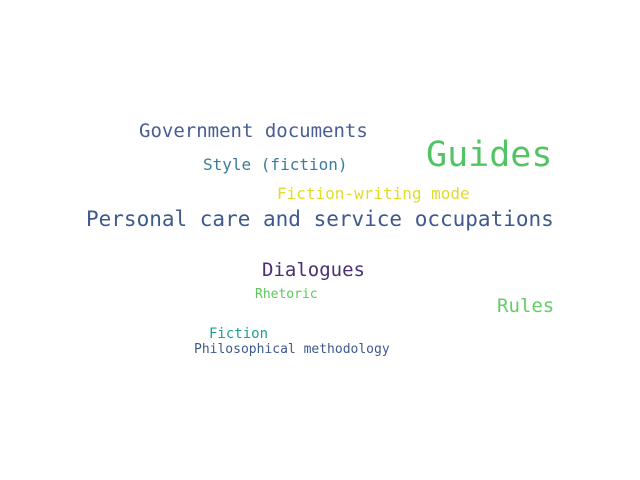 The height and width of the screenshot is (480, 640). What do you see at coordinates (313, 270) in the screenshot?
I see `word-dialogues: Dialogues` at bounding box center [313, 270].